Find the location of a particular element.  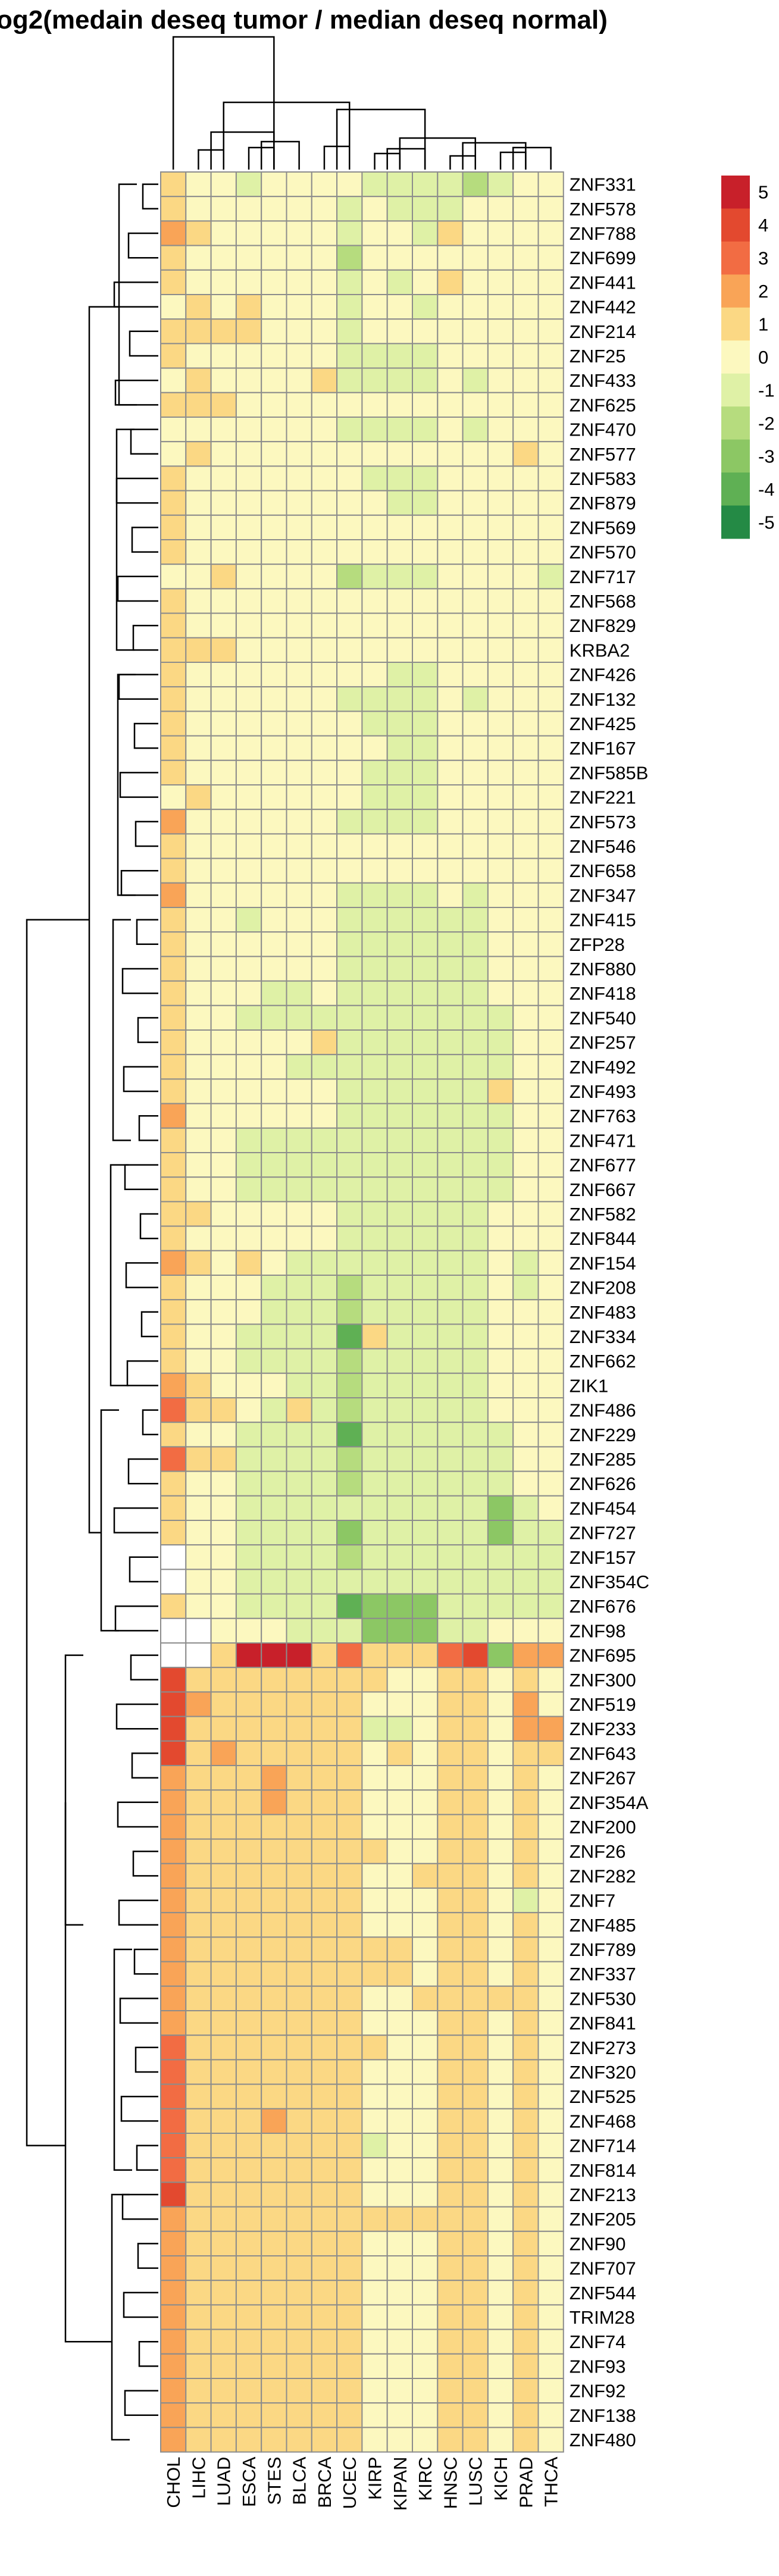

row-label: ZNF626 is located at coordinates (603, 1483).